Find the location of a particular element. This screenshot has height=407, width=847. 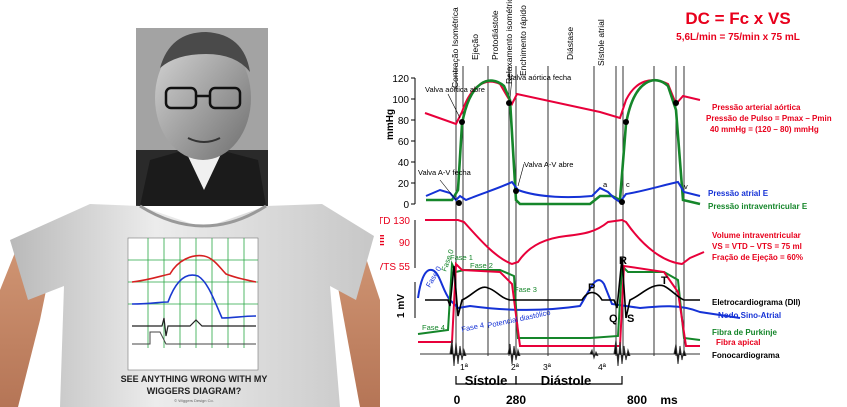

volume-tick: VTD 130 is located at coordinates (395, 221).